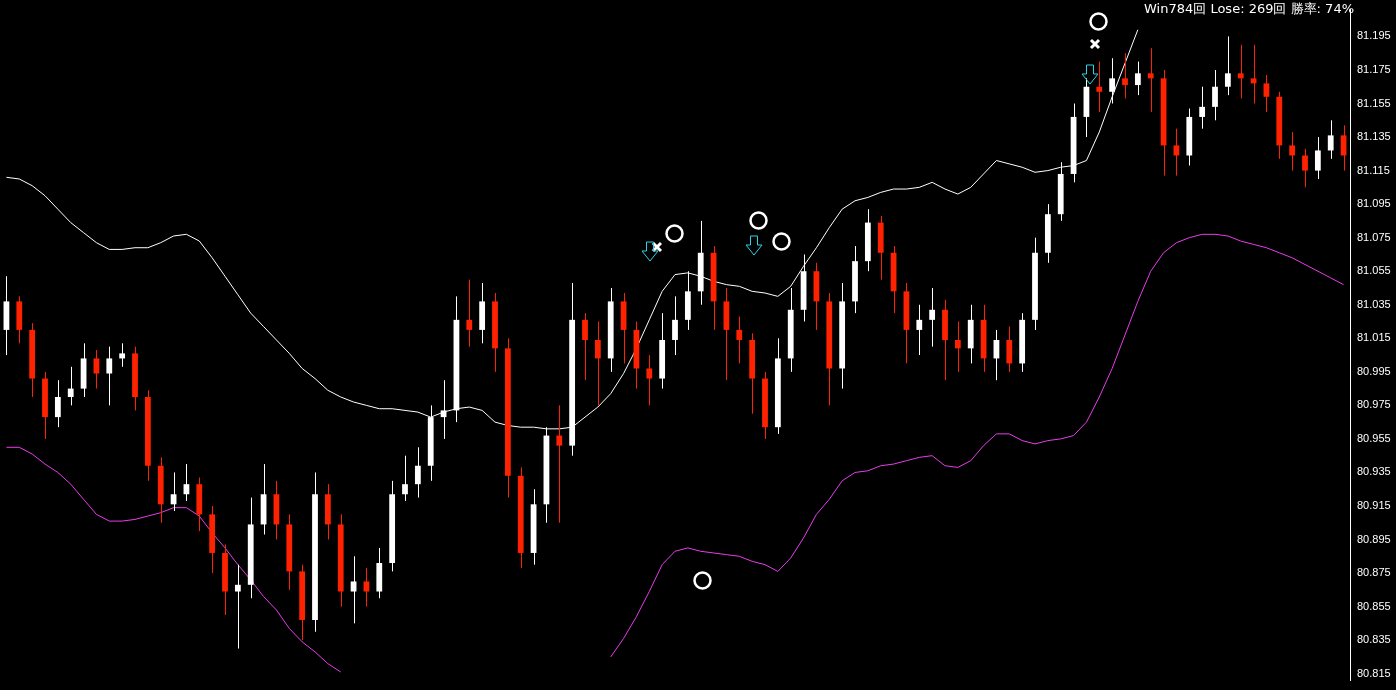 The height and width of the screenshot is (690, 1396). Describe the element at coordinates (1374, 69) in the screenshot. I see `y-tick-label: 81.175` at that location.